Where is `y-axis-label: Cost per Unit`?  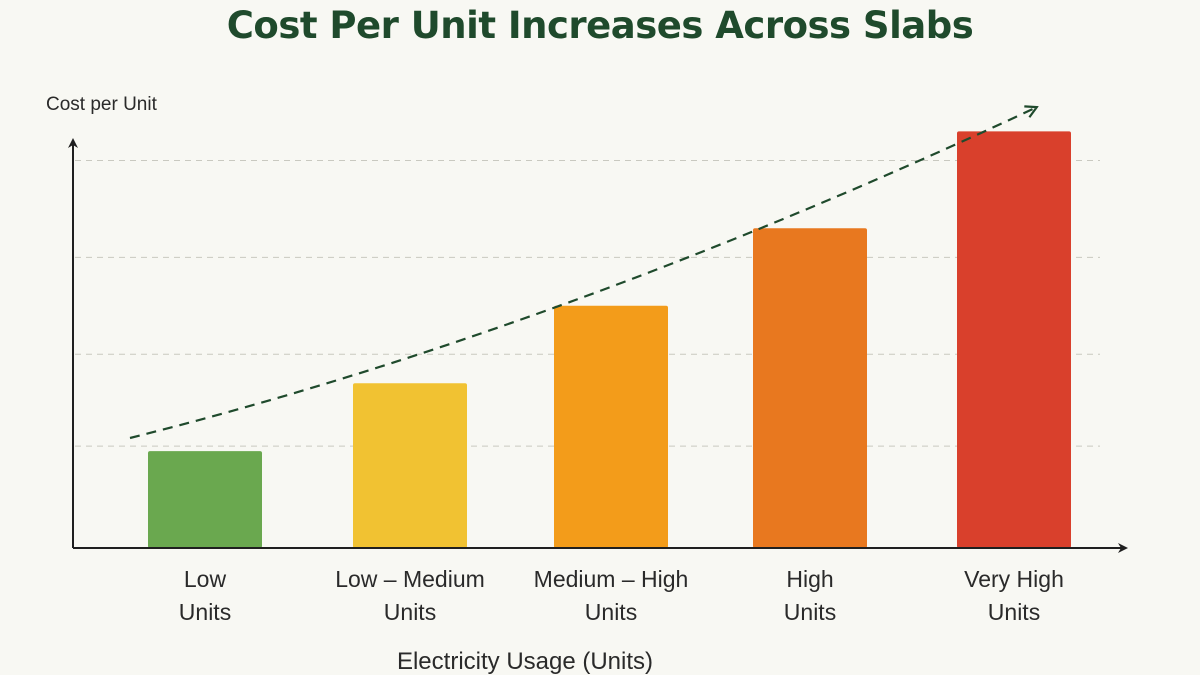
y-axis-label: Cost per Unit is located at coordinates (101, 104).